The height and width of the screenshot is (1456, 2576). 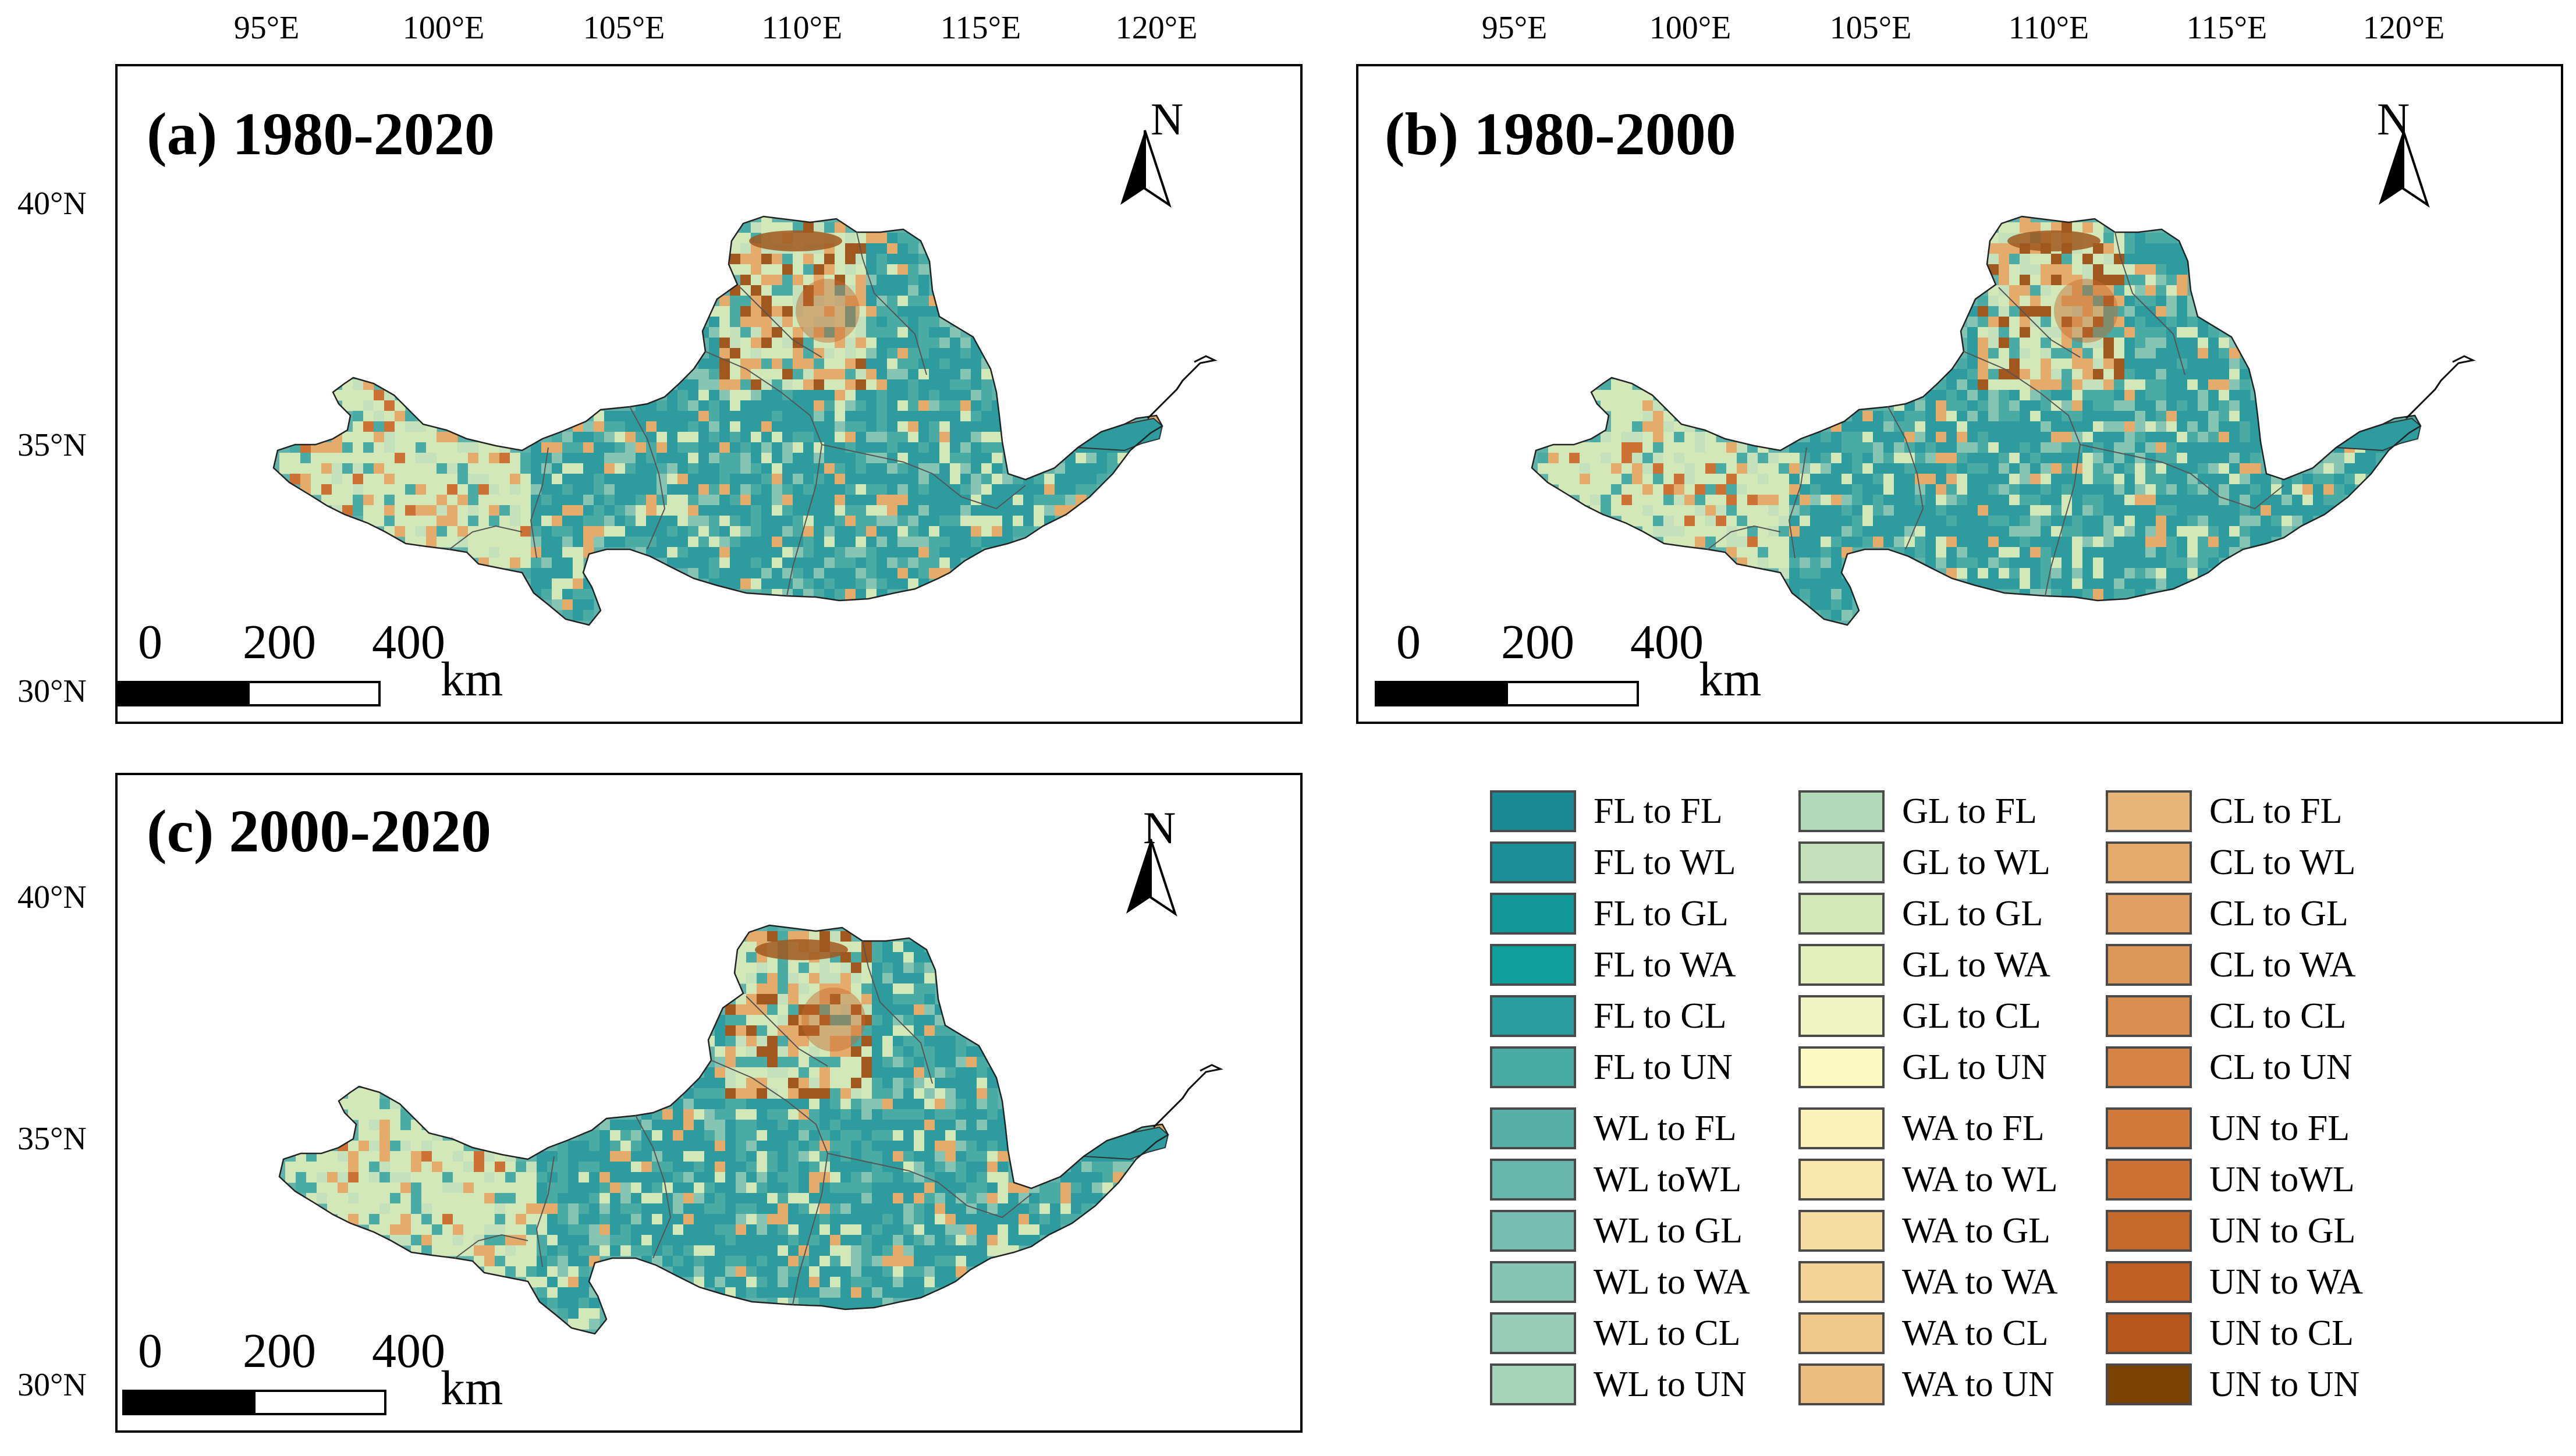 I want to click on sub-basin-boundary, so click(x=1906, y=478).